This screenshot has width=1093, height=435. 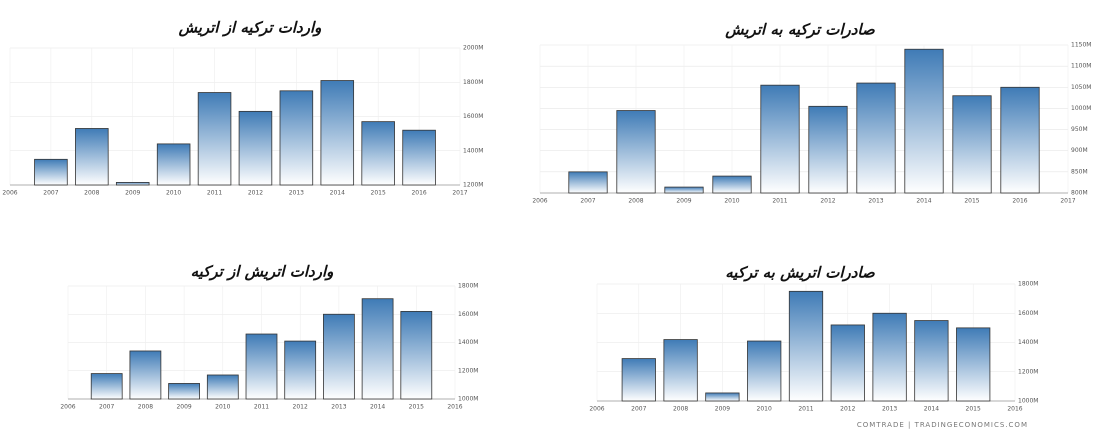 I want to click on chart-title: صادرات ترکیه به اتریش, so click(x=800, y=30).